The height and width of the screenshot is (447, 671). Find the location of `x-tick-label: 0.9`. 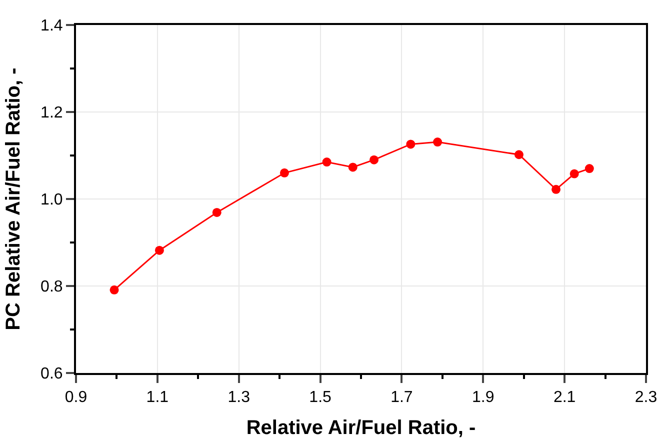

x-tick-label: 0.9 is located at coordinates (76, 397).